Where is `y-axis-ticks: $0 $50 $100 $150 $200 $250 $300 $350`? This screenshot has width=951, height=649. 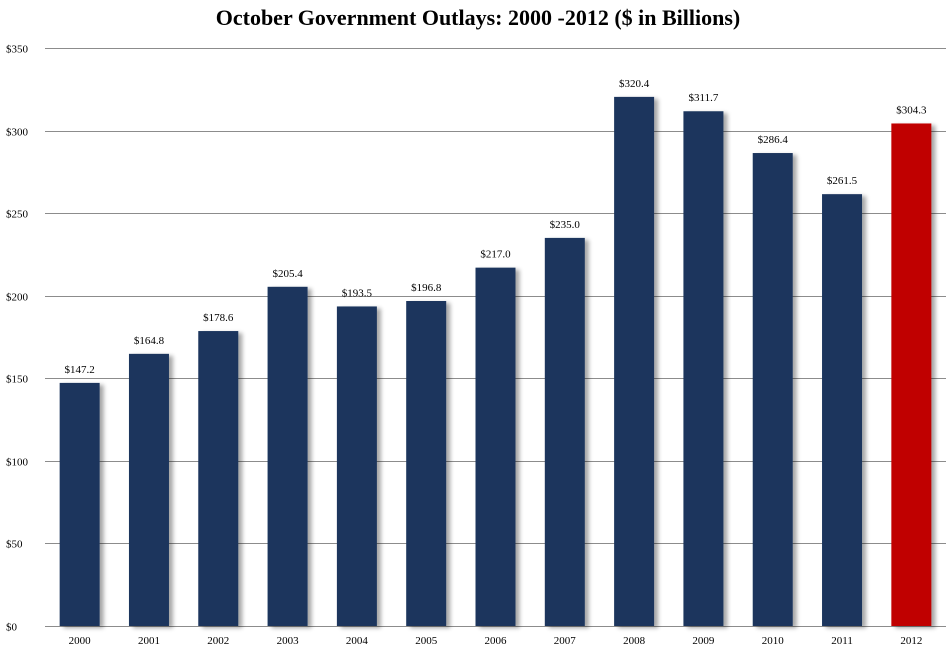 y-axis-ticks: $0 $50 $100 $150 $200 $250 $300 $350 is located at coordinates (17, 339).